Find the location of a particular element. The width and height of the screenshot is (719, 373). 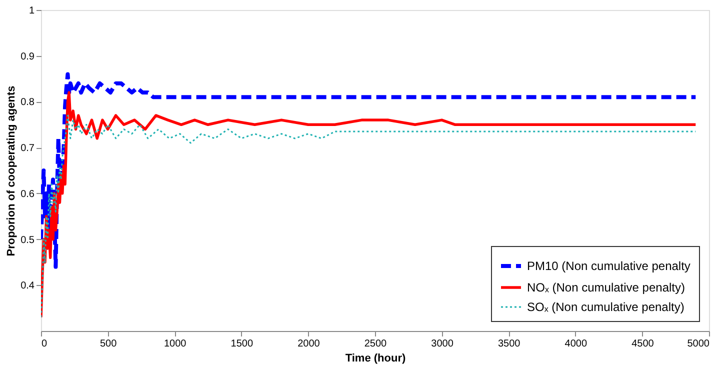

legend-label: SOₓ (Non cumulative penalty) is located at coordinates (605, 307).